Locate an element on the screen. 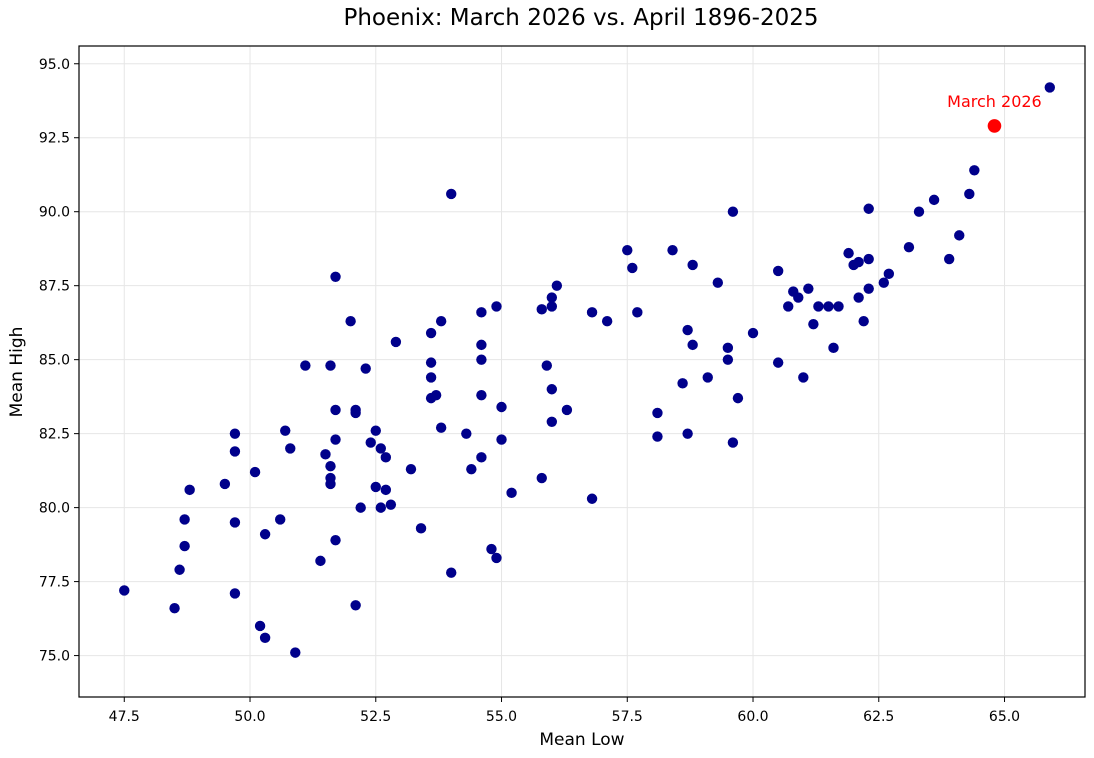  y-tick-label: 77.5 is located at coordinates (54, 583).